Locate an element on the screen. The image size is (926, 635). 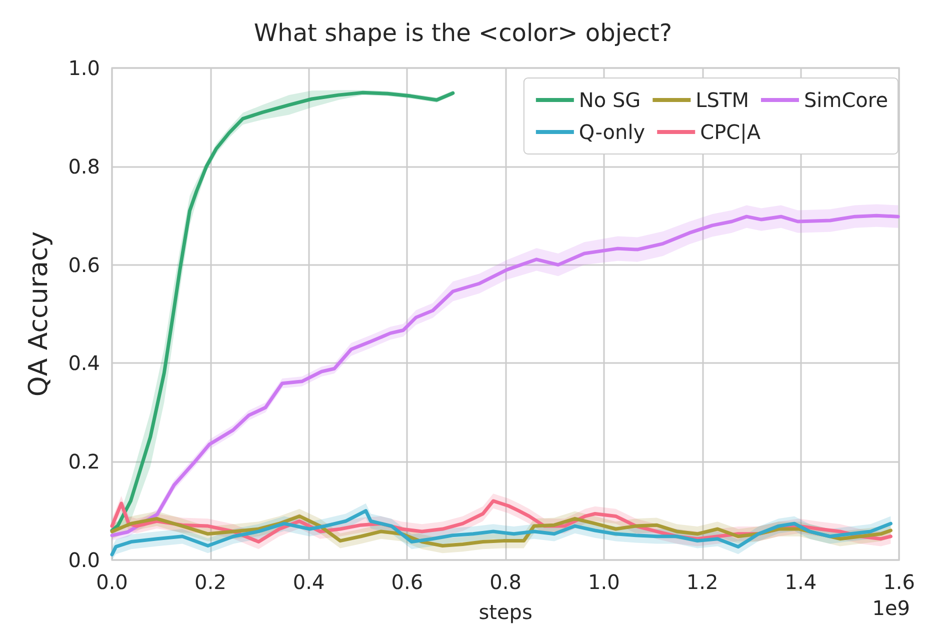
legend-label: CPC|A is located at coordinates (730, 132).